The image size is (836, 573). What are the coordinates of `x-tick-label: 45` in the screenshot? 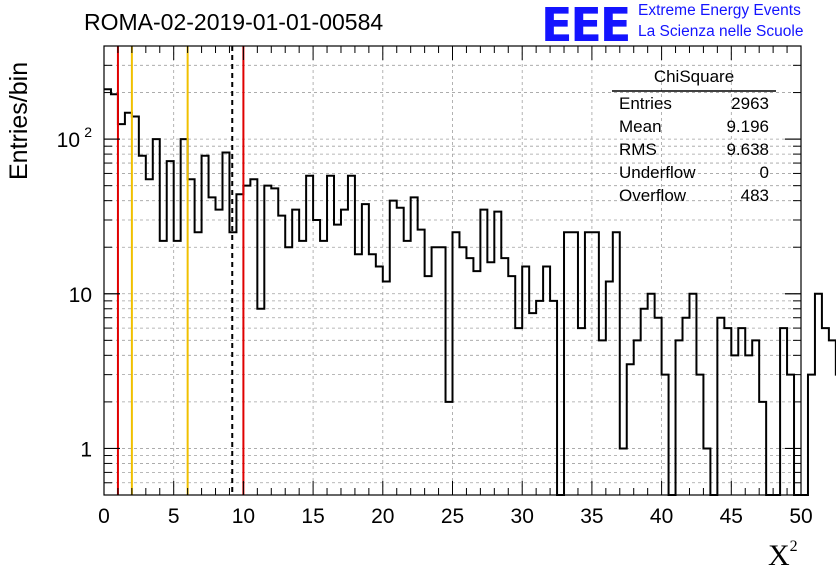 It's located at (731, 516).